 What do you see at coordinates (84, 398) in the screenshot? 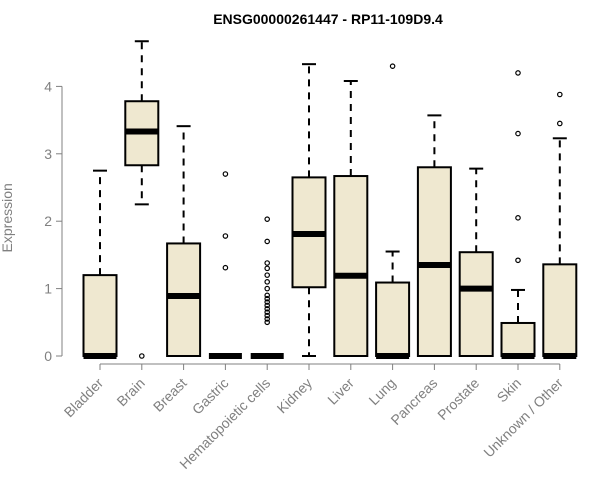
I see `x-tick-label: Bladder` at bounding box center [84, 398].